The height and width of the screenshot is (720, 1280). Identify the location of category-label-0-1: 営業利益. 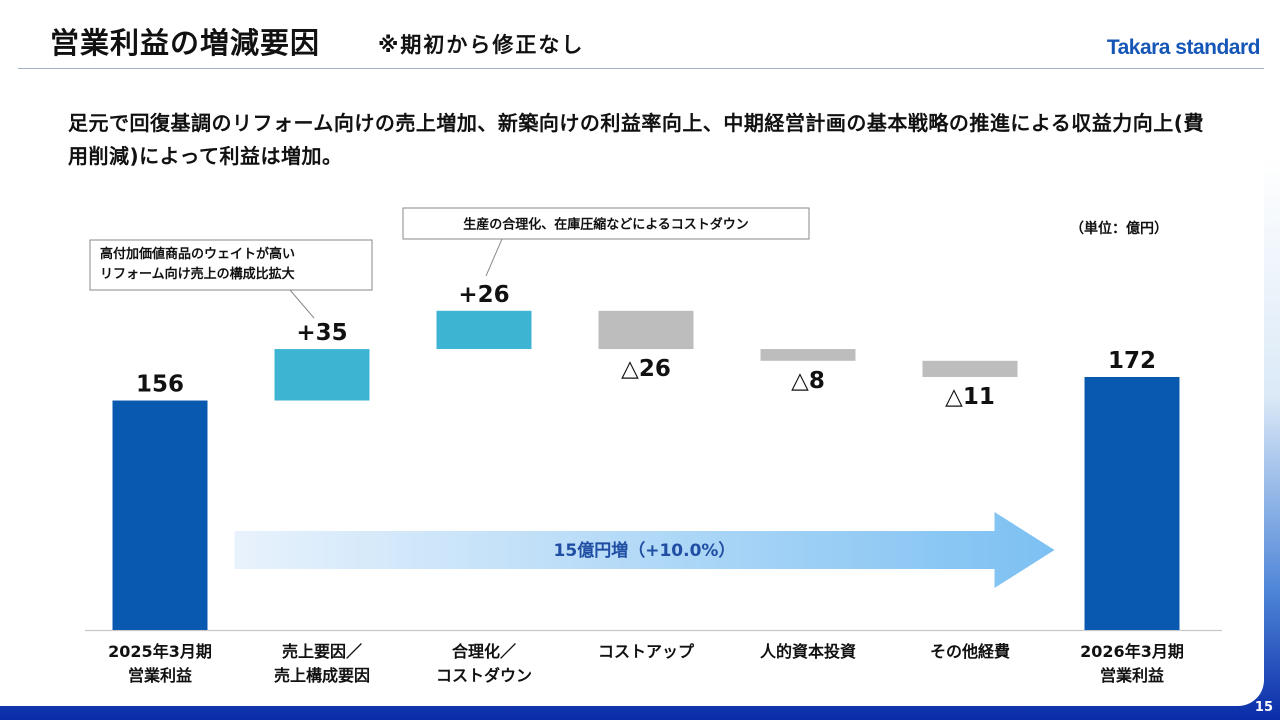
(160, 675).